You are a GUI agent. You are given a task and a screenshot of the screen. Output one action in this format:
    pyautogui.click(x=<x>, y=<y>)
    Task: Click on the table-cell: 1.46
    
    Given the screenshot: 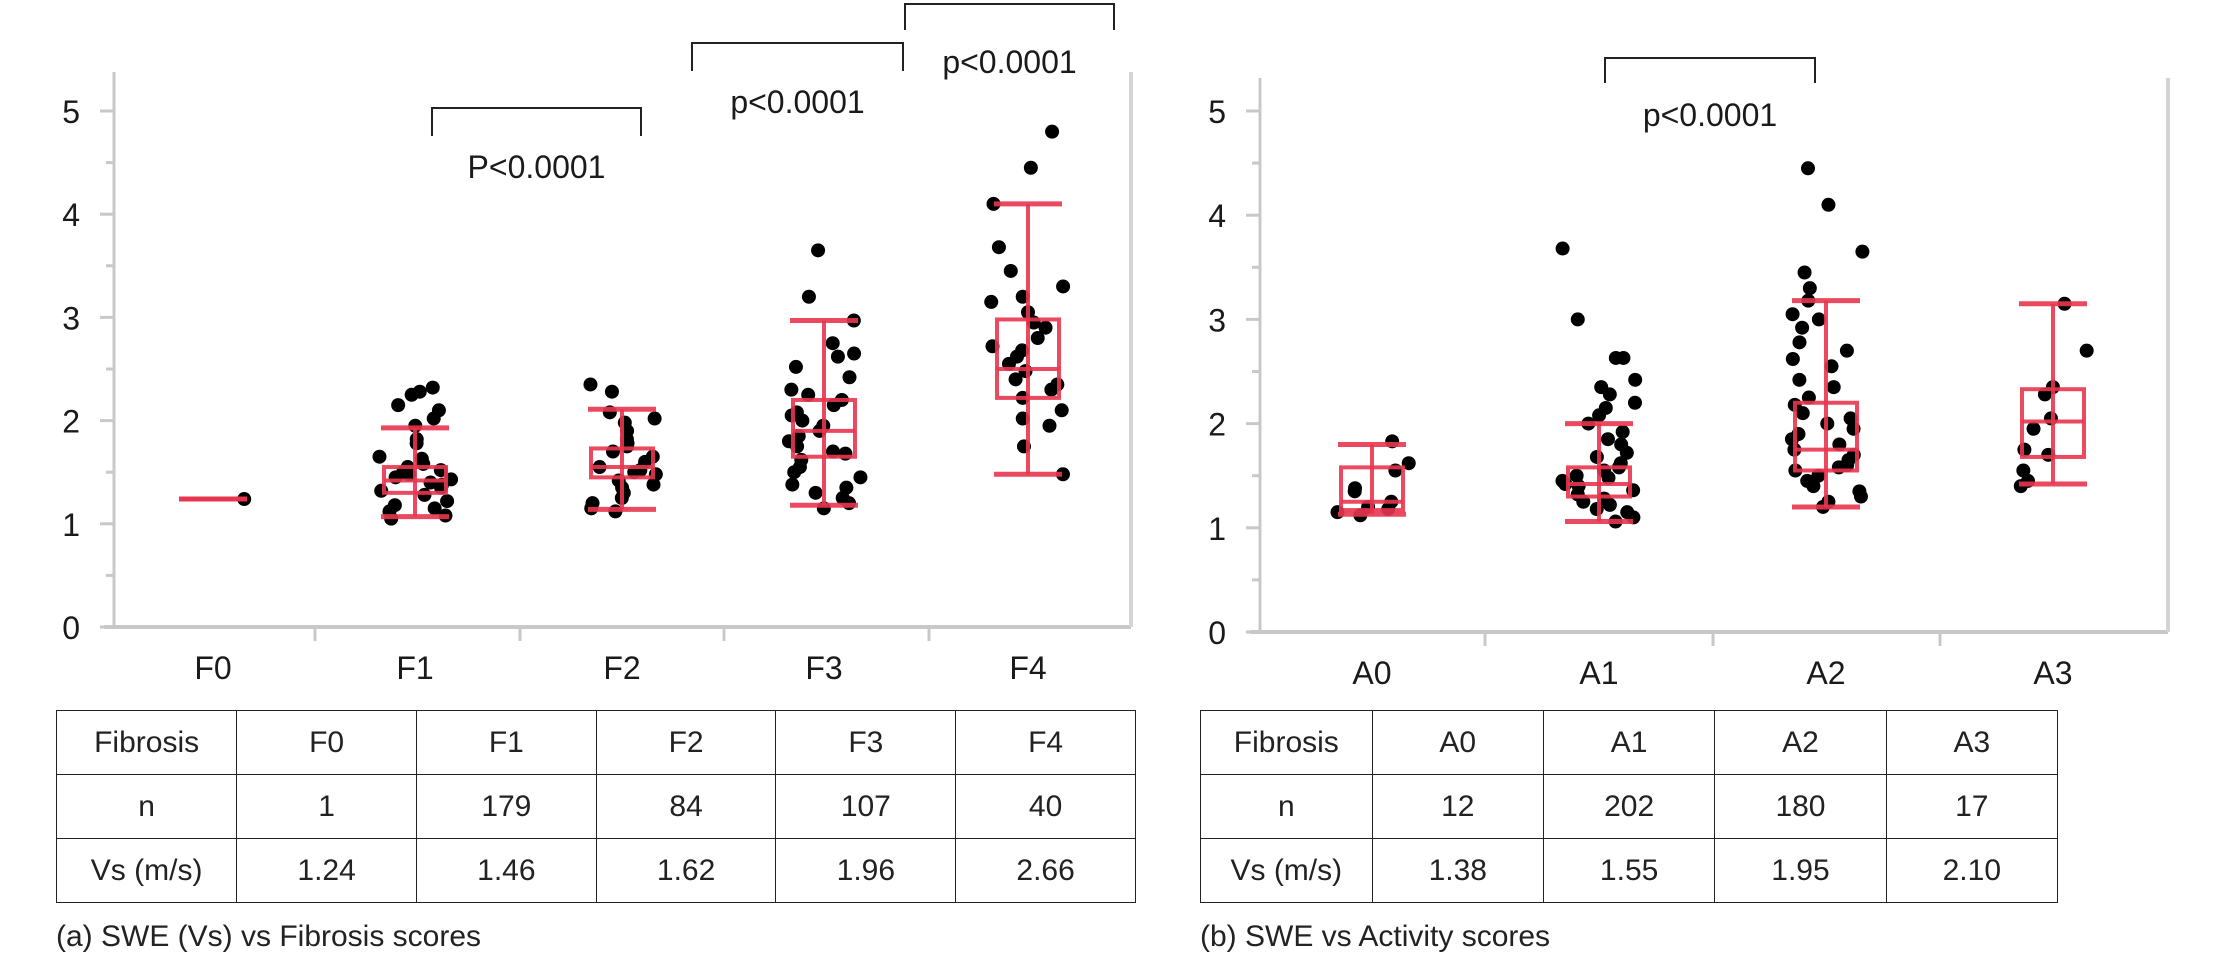 What is the action you would take?
    pyautogui.click(x=506, y=870)
    